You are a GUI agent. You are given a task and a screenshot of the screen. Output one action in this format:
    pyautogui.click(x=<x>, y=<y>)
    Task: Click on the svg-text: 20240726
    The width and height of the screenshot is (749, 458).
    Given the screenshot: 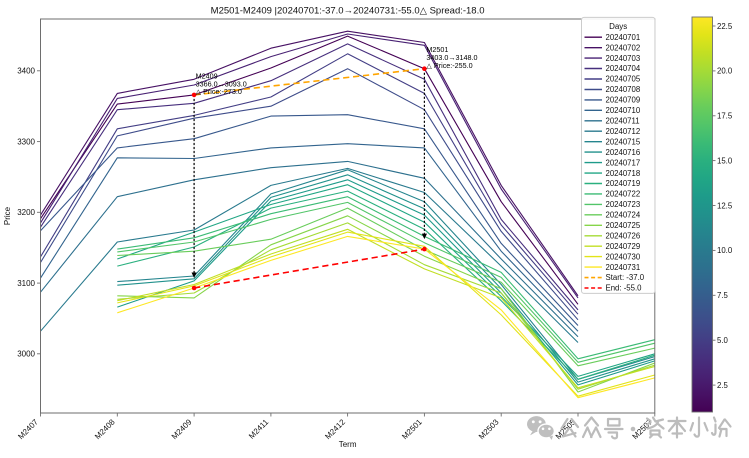 What is the action you would take?
    pyautogui.click(x=623, y=235)
    